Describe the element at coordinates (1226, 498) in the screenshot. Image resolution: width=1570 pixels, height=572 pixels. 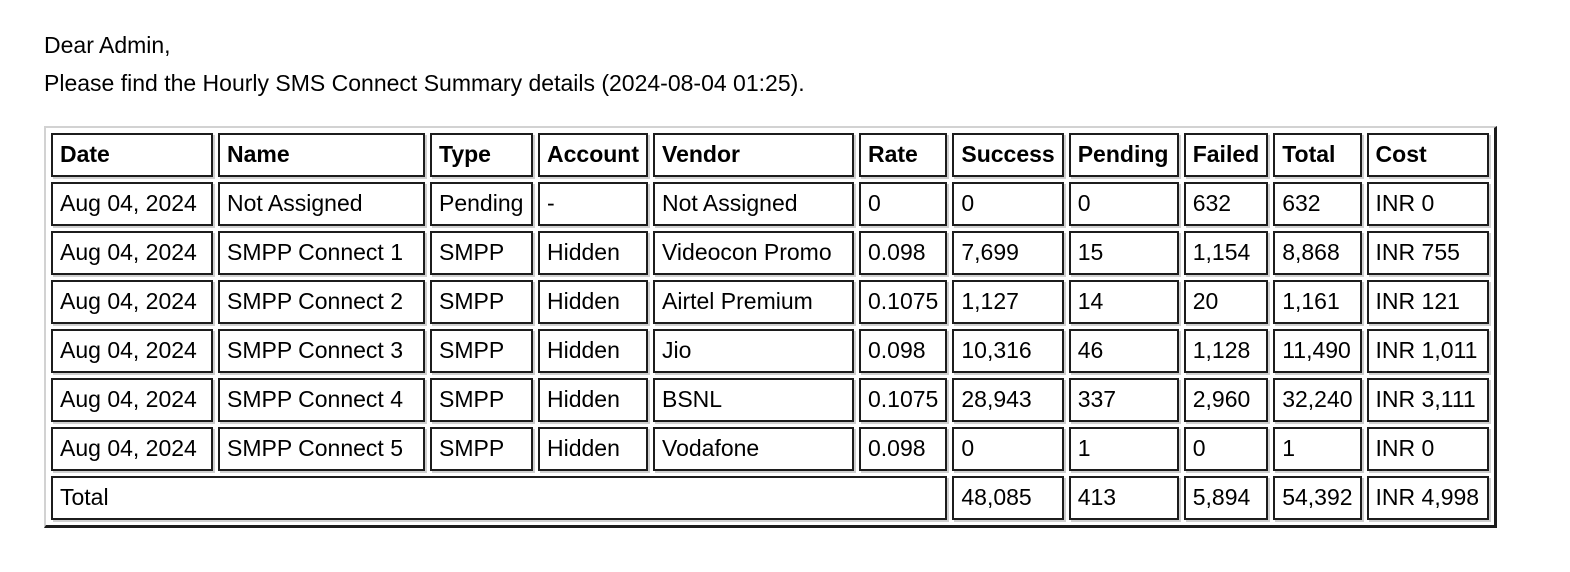
I see `total-failed: 5,894` at that location.